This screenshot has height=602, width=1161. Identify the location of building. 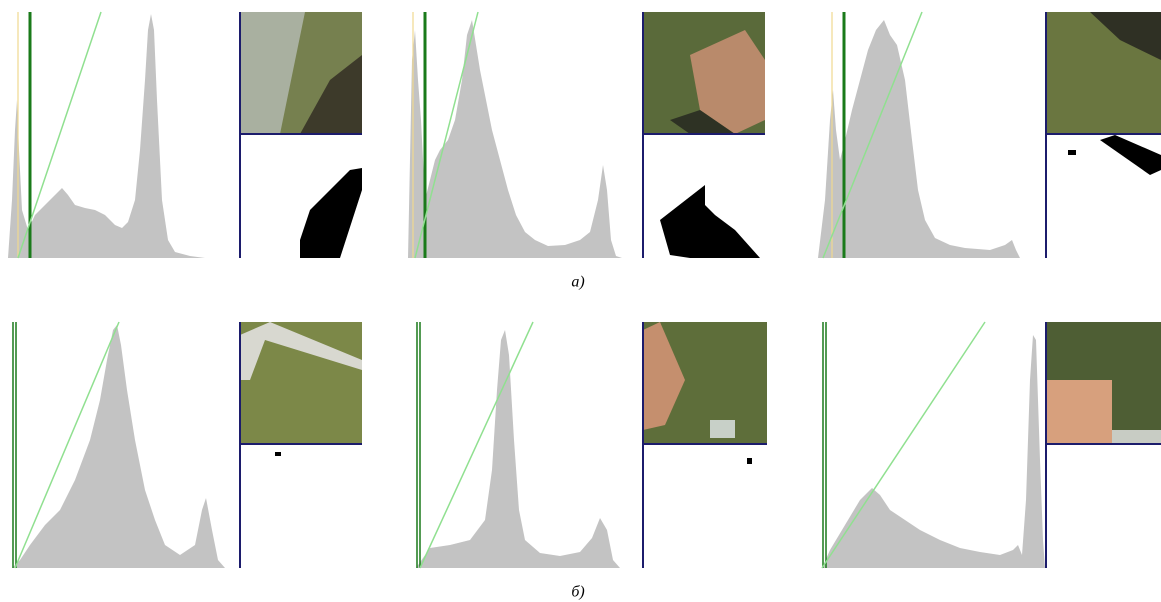
(1125, 36).